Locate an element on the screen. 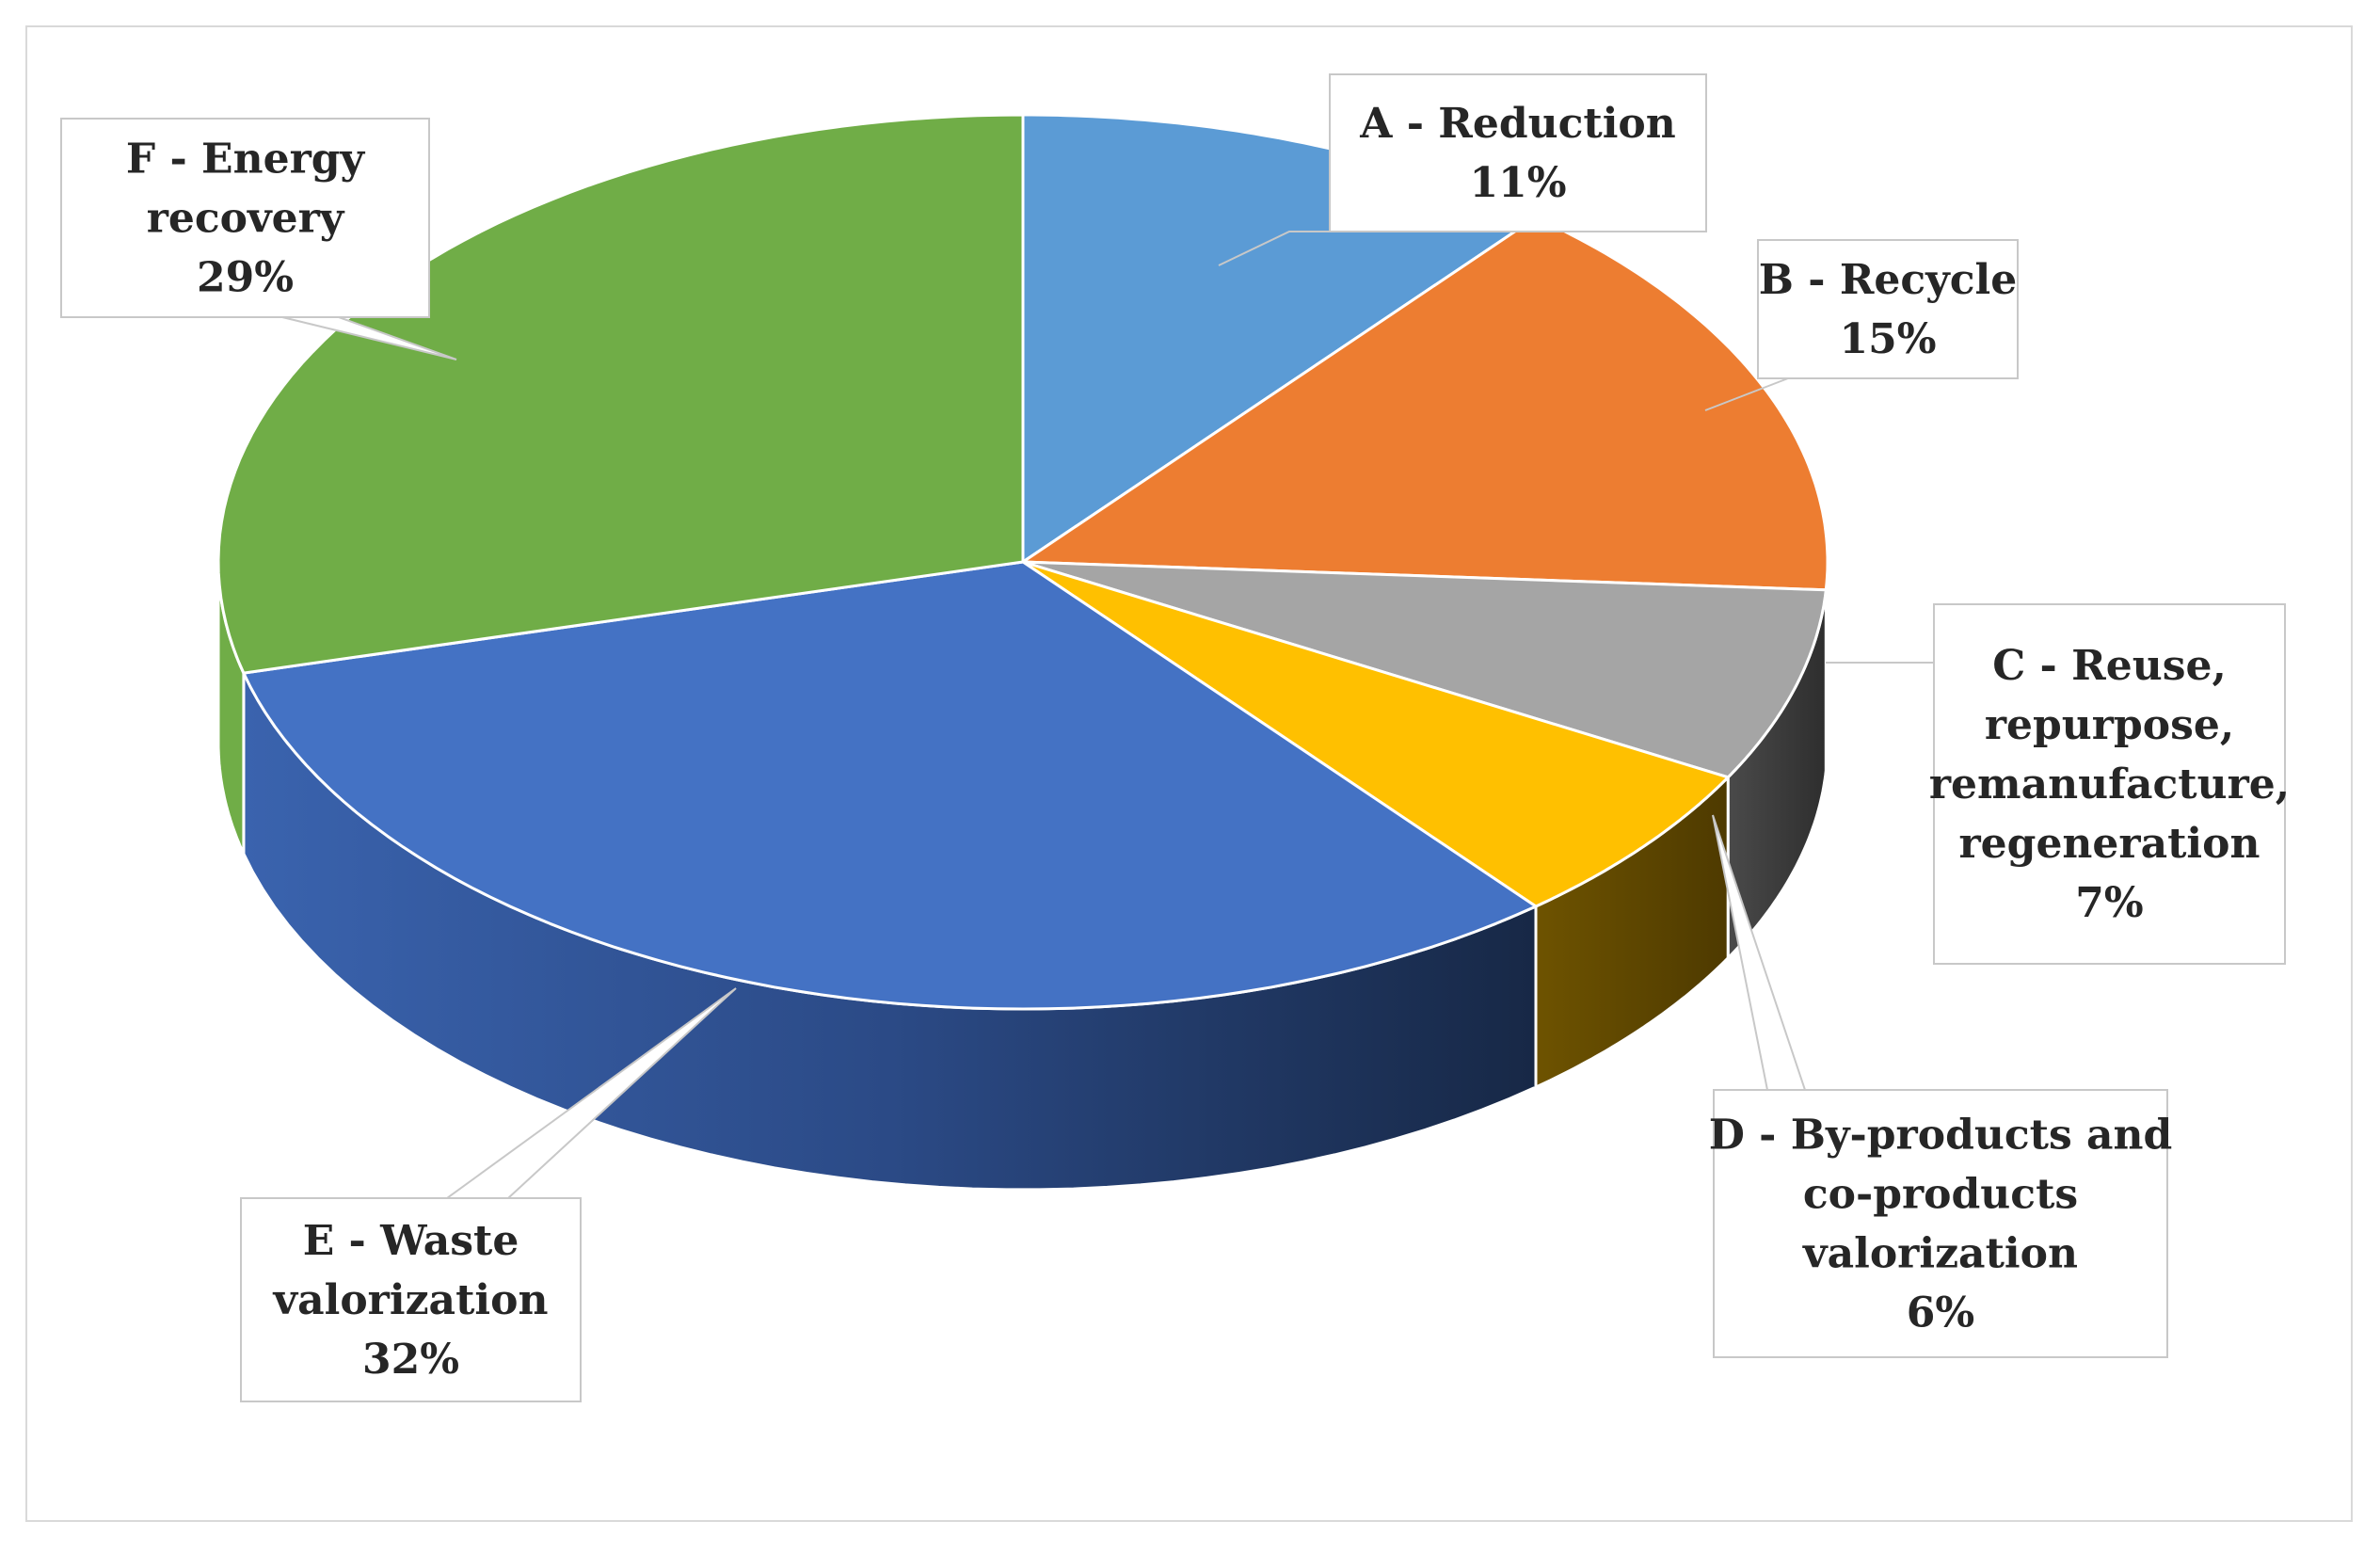  slice-label: A - Reduction is located at coordinates (1517, 124).